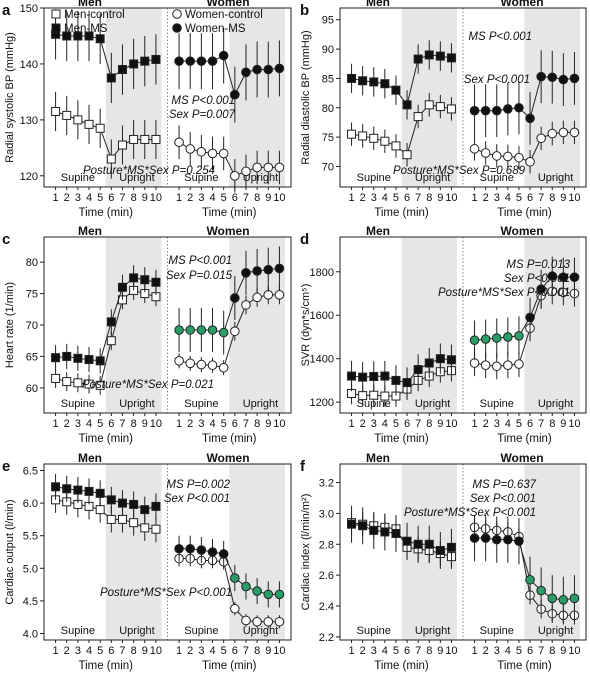  What do you see at coordinates (29, 121) in the screenshot?
I see `y-tick-label: 130` at bounding box center [29, 121].